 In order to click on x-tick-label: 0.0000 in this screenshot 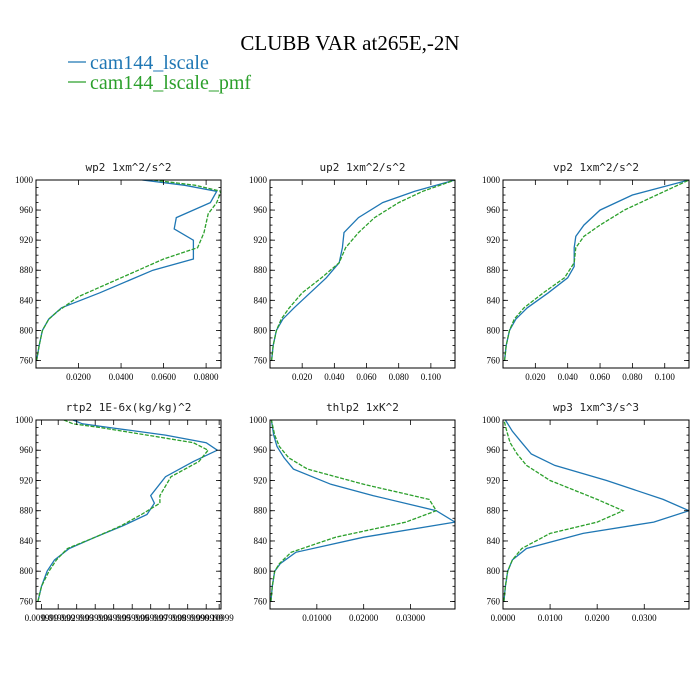, I will do `click(503, 618)`.